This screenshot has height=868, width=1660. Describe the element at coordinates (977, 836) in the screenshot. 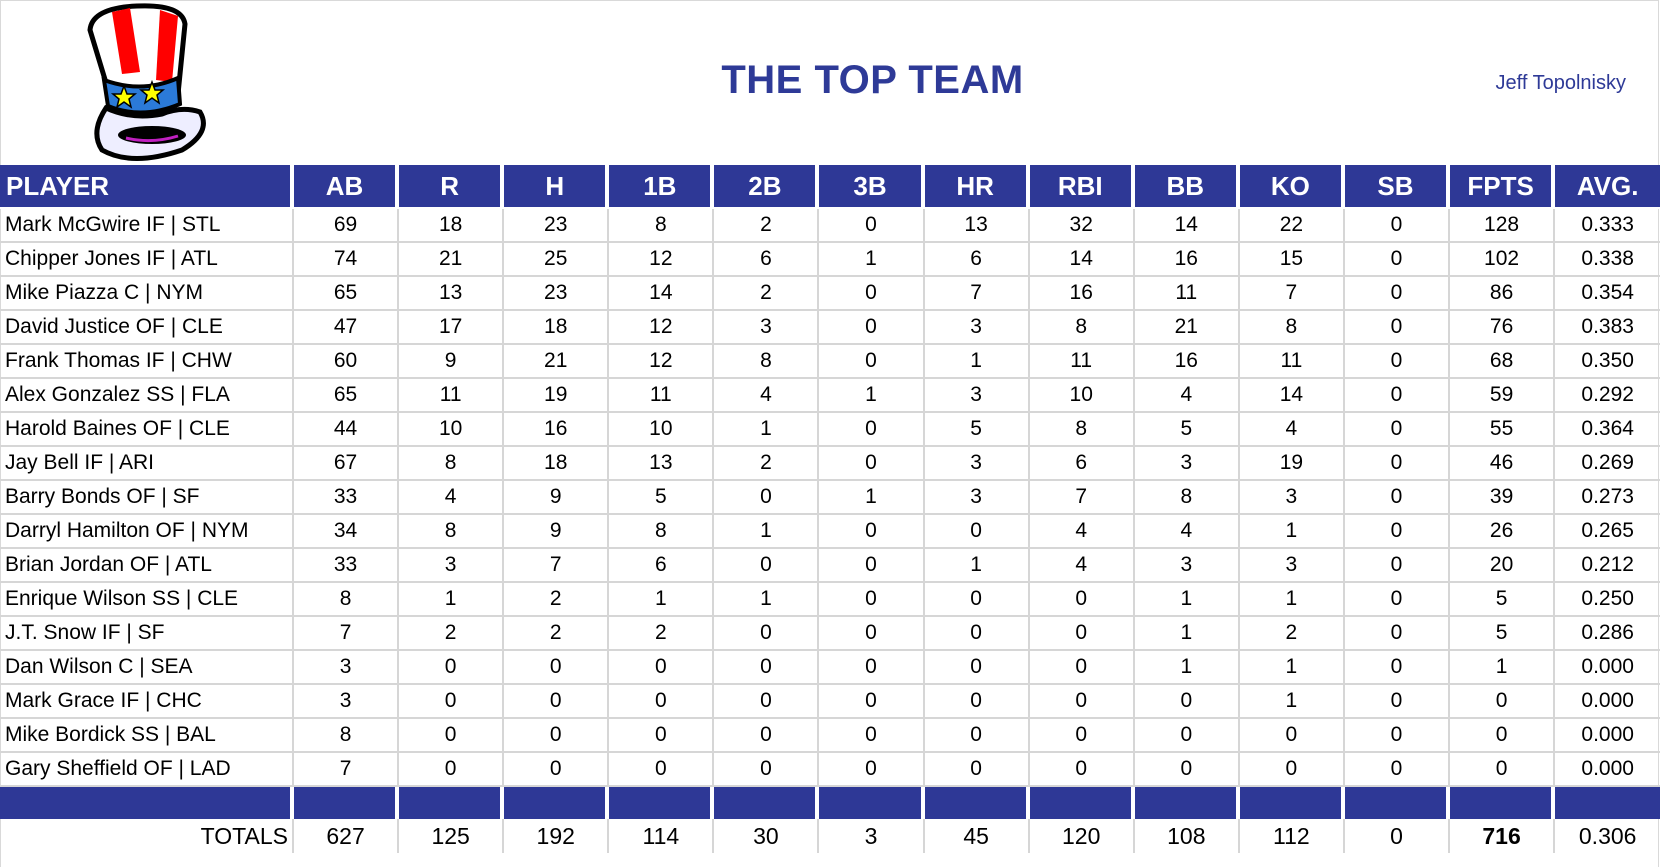

I see `total-cell-hr: 45` at that location.